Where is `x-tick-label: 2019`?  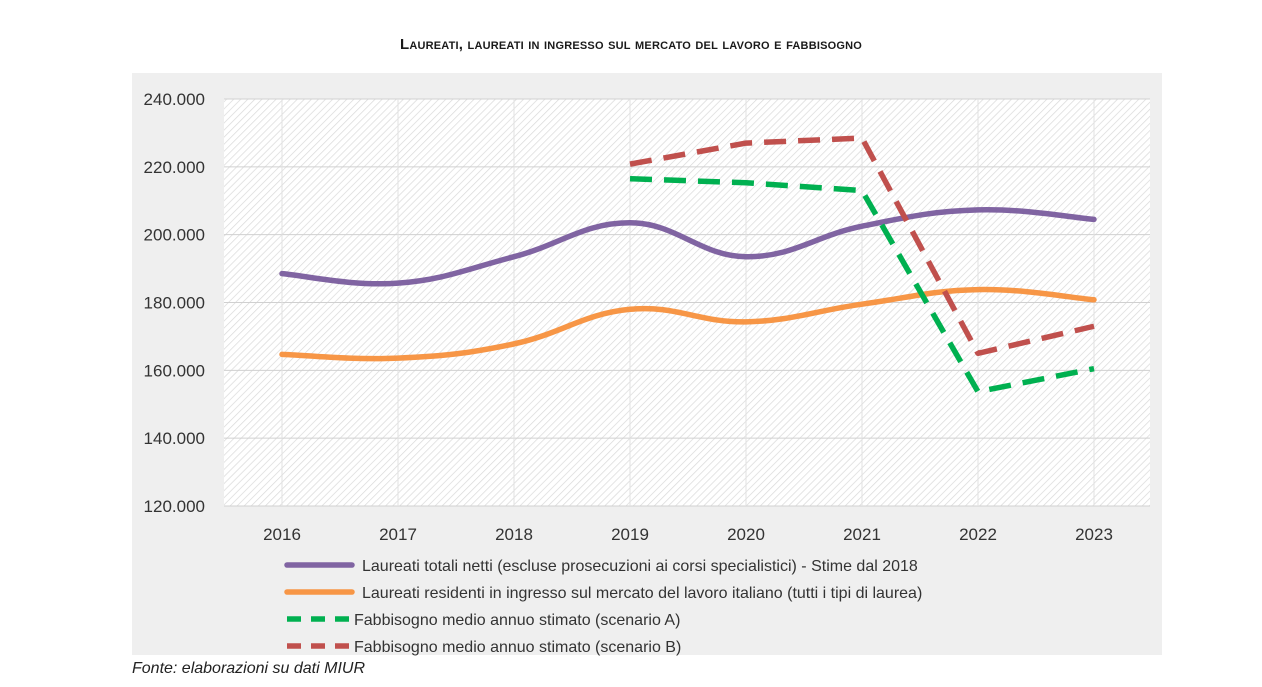 x-tick-label: 2019 is located at coordinates (630, 534).